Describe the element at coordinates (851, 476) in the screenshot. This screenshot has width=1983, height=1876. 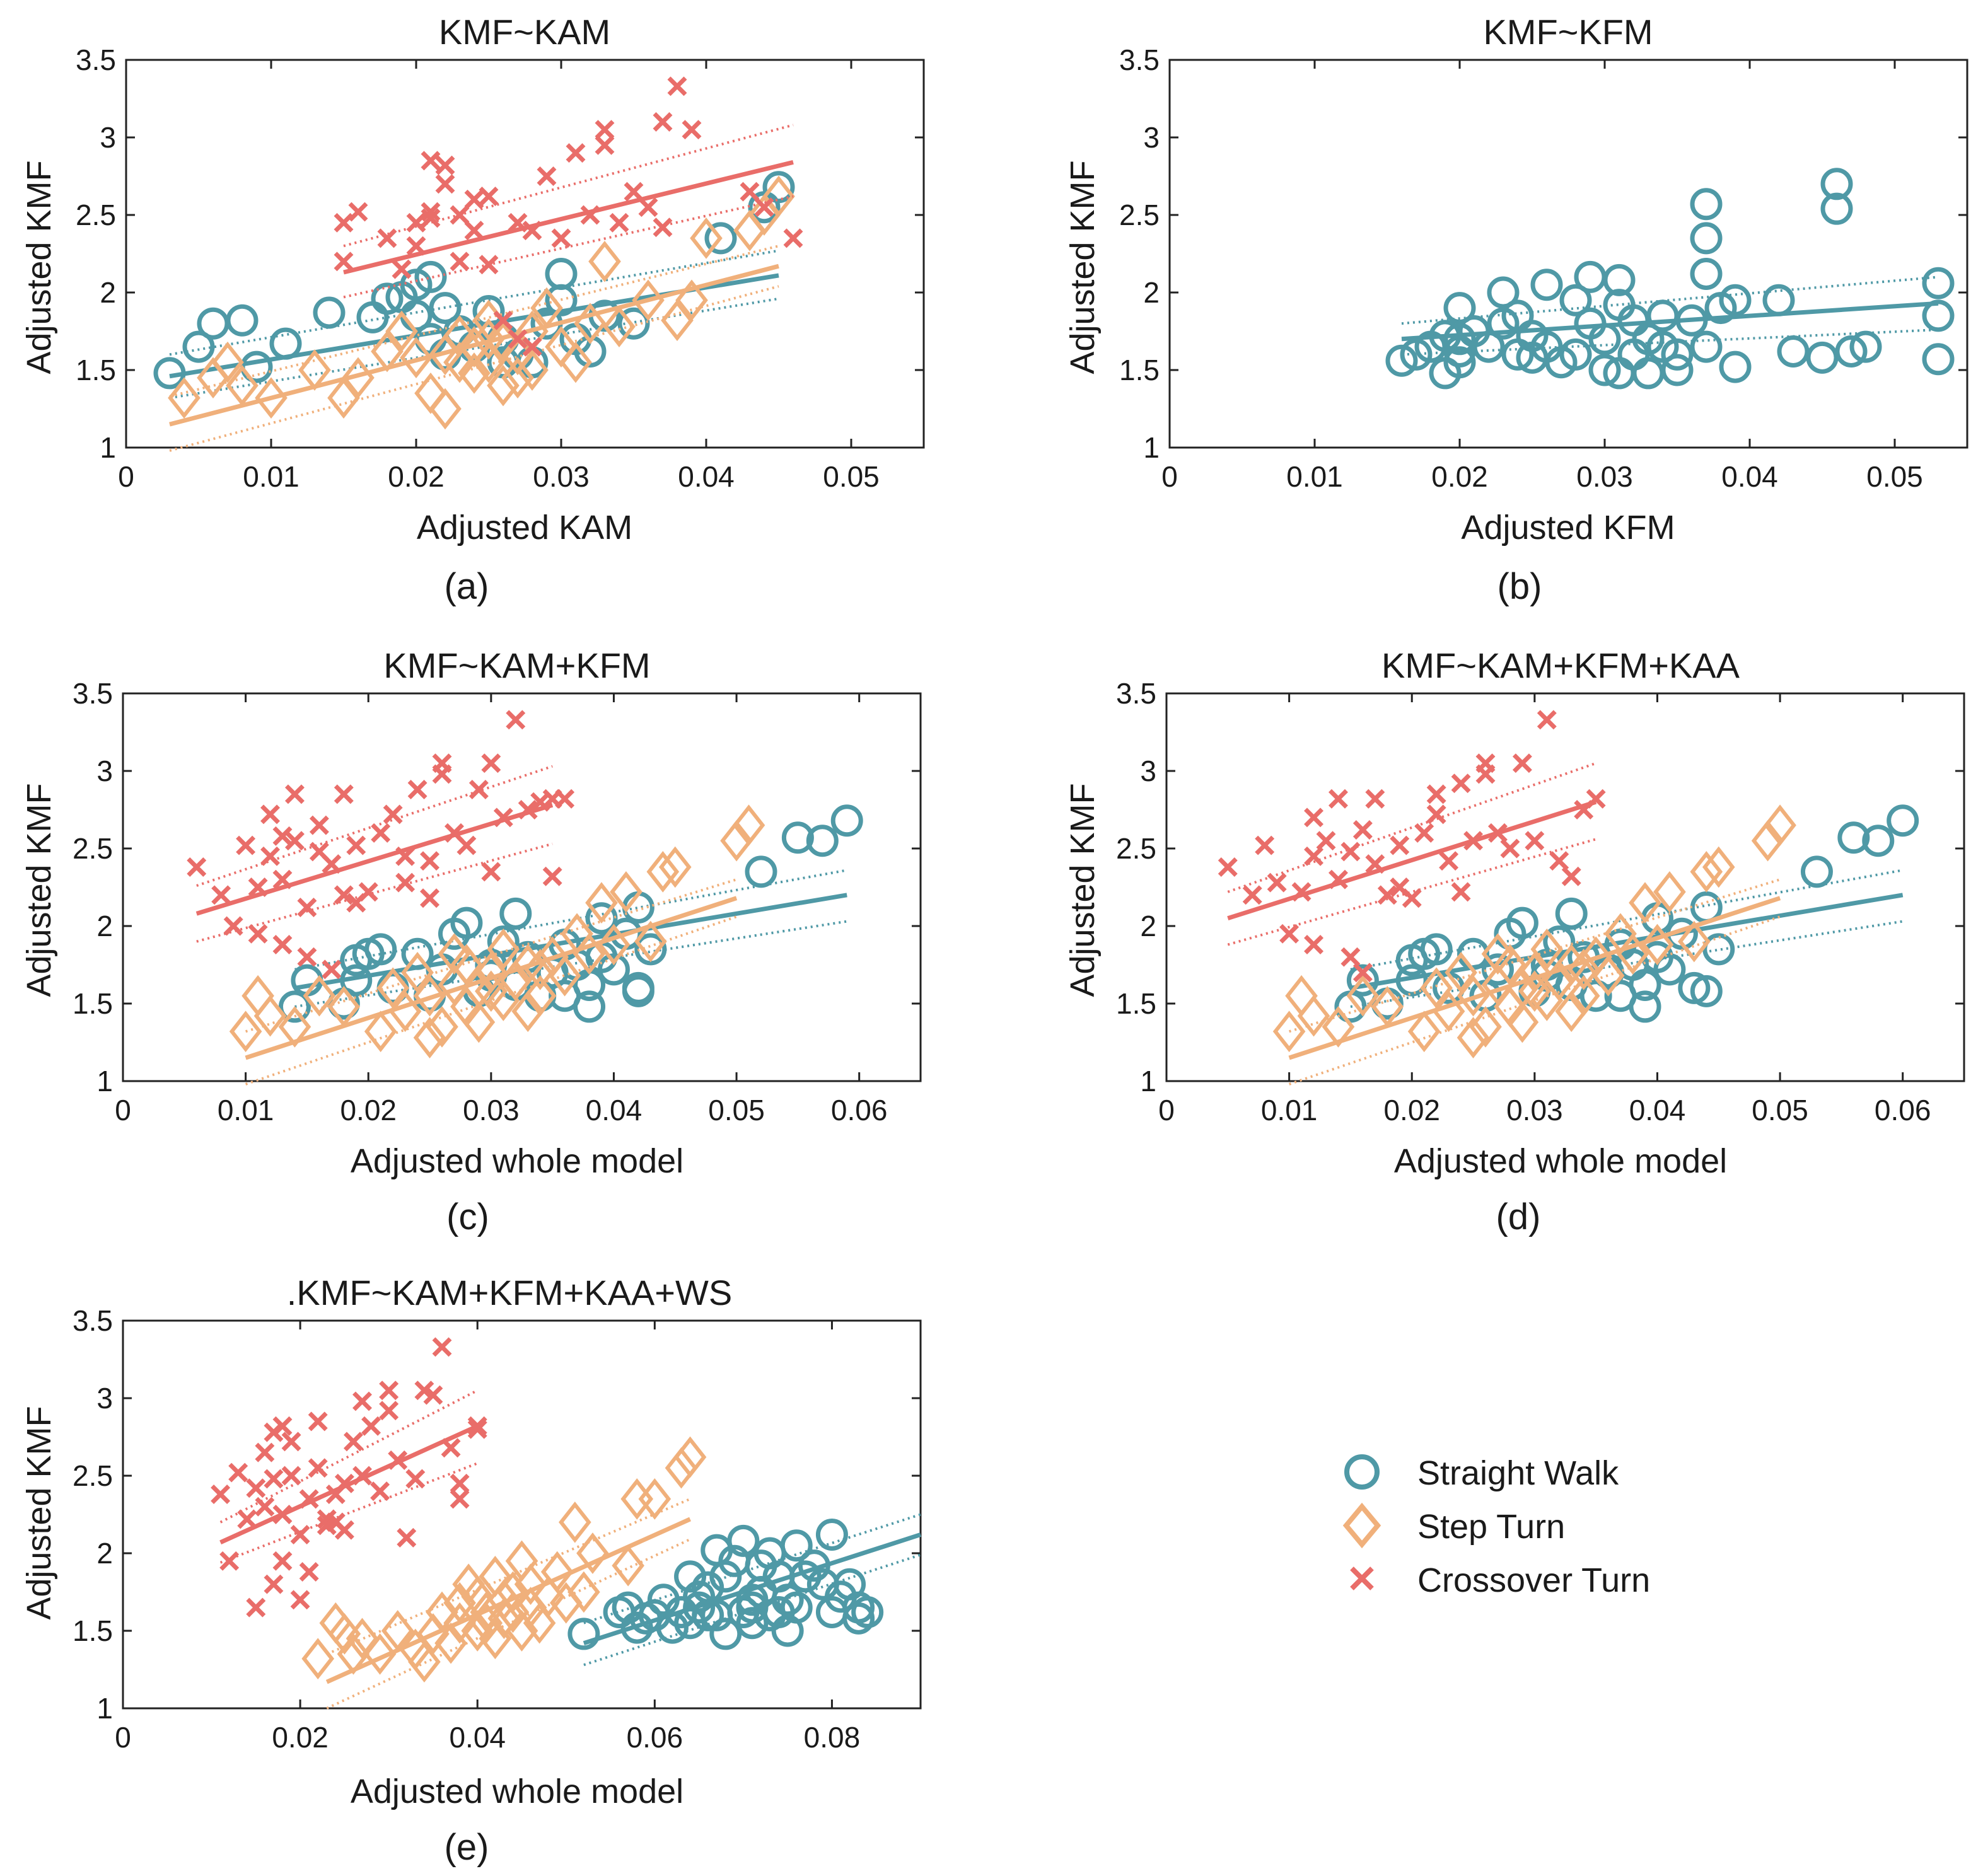
I see `x-tick-label: 0.05` at that location.